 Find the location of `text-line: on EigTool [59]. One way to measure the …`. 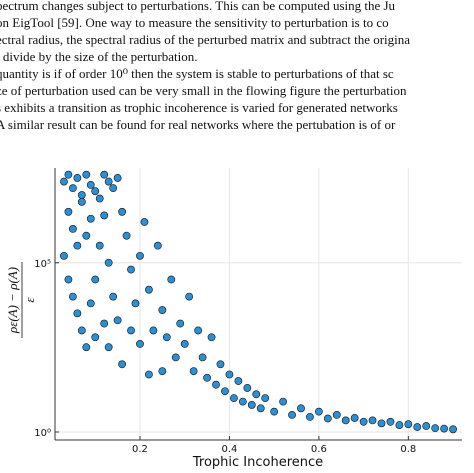

text-line: on EigTool [59]. One way to measure the … is located at coordinates (194, 22).